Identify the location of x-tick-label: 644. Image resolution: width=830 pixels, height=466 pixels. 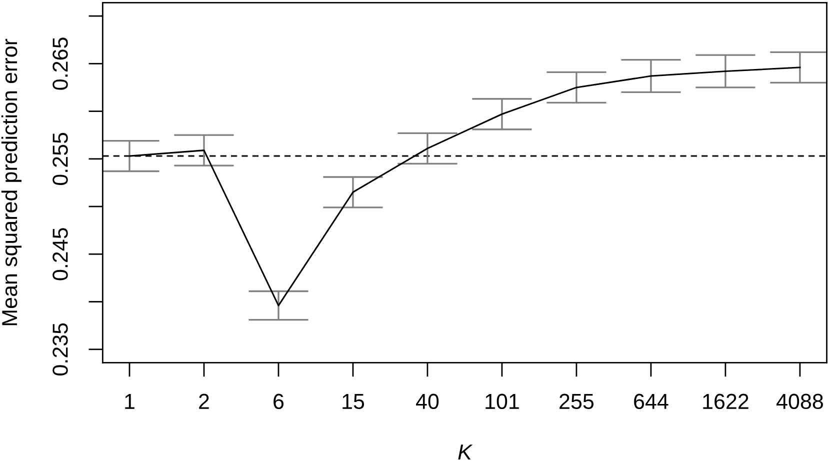
(651, 402).